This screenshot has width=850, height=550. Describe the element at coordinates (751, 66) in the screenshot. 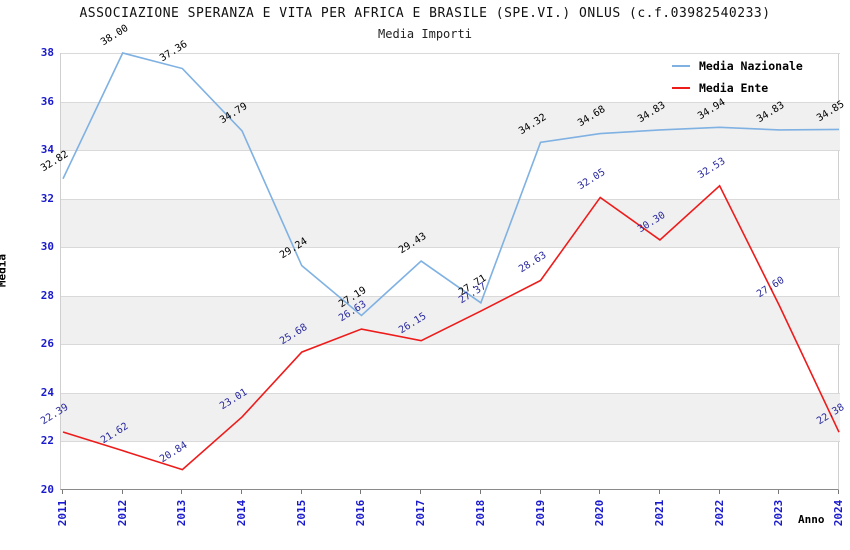

I see `legend-label: Media Nazionale` at that location.